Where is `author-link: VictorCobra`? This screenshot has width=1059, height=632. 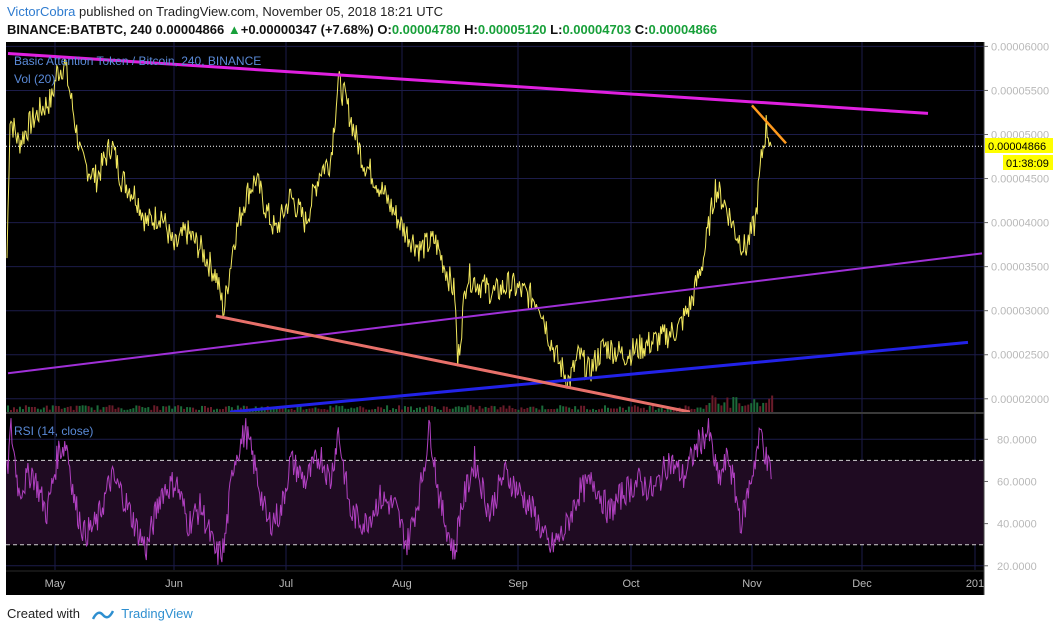
author-link: VictorCobra is located at coordinates (41, 11).